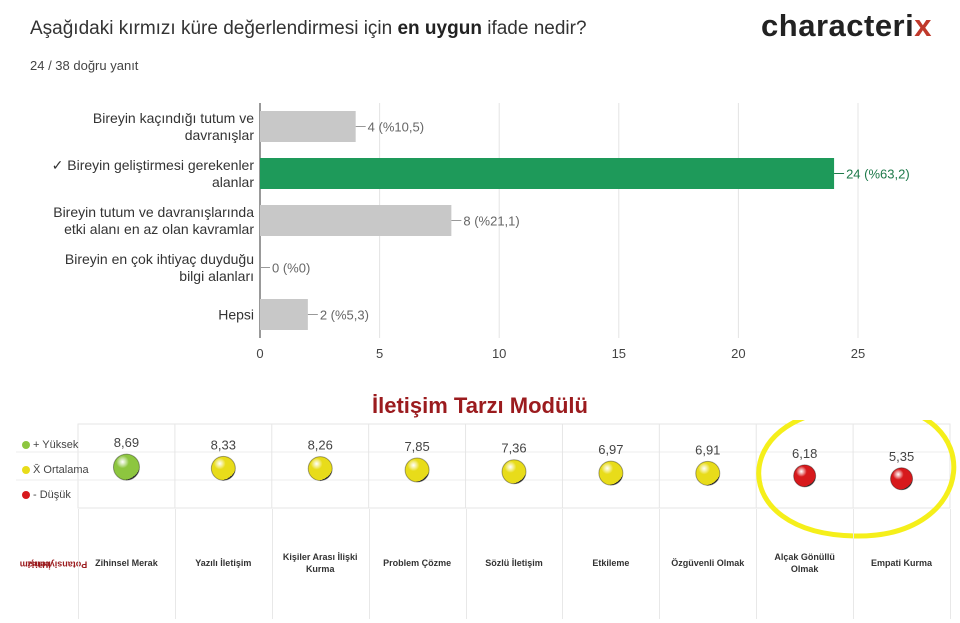 Image resolution: width=960 pixels, height=623 pixels. What do you see at coordinates (804, 563) in the screenshot?
I see `category-label: Alçak Gönüllü Olmak` at bounding box center [804, 563].